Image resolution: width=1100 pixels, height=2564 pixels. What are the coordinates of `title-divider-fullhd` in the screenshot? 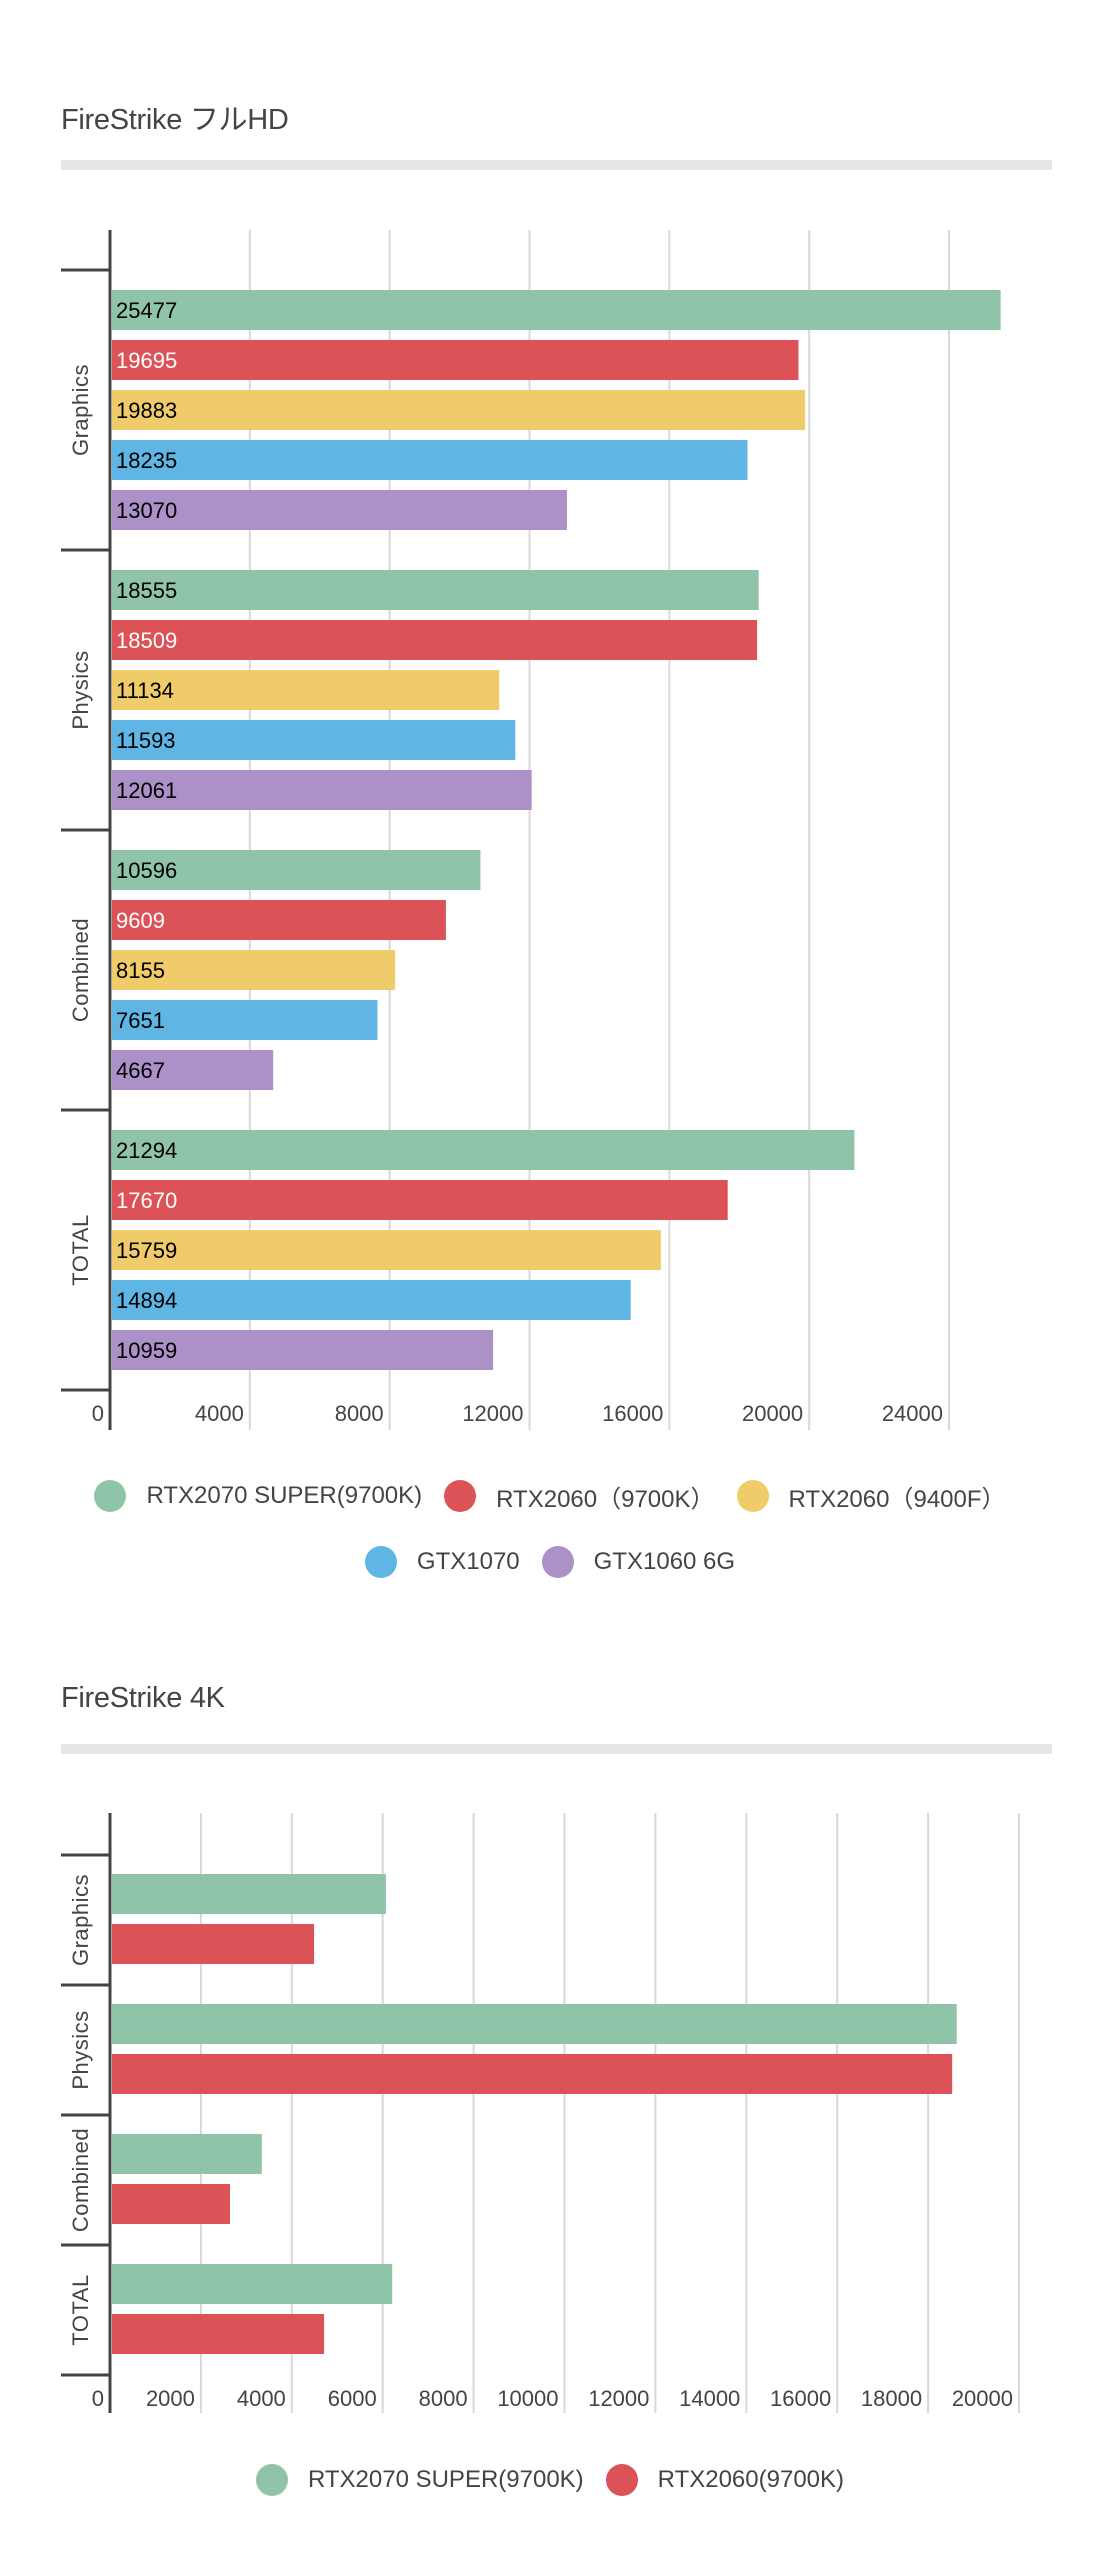 It's located at (556, 165).